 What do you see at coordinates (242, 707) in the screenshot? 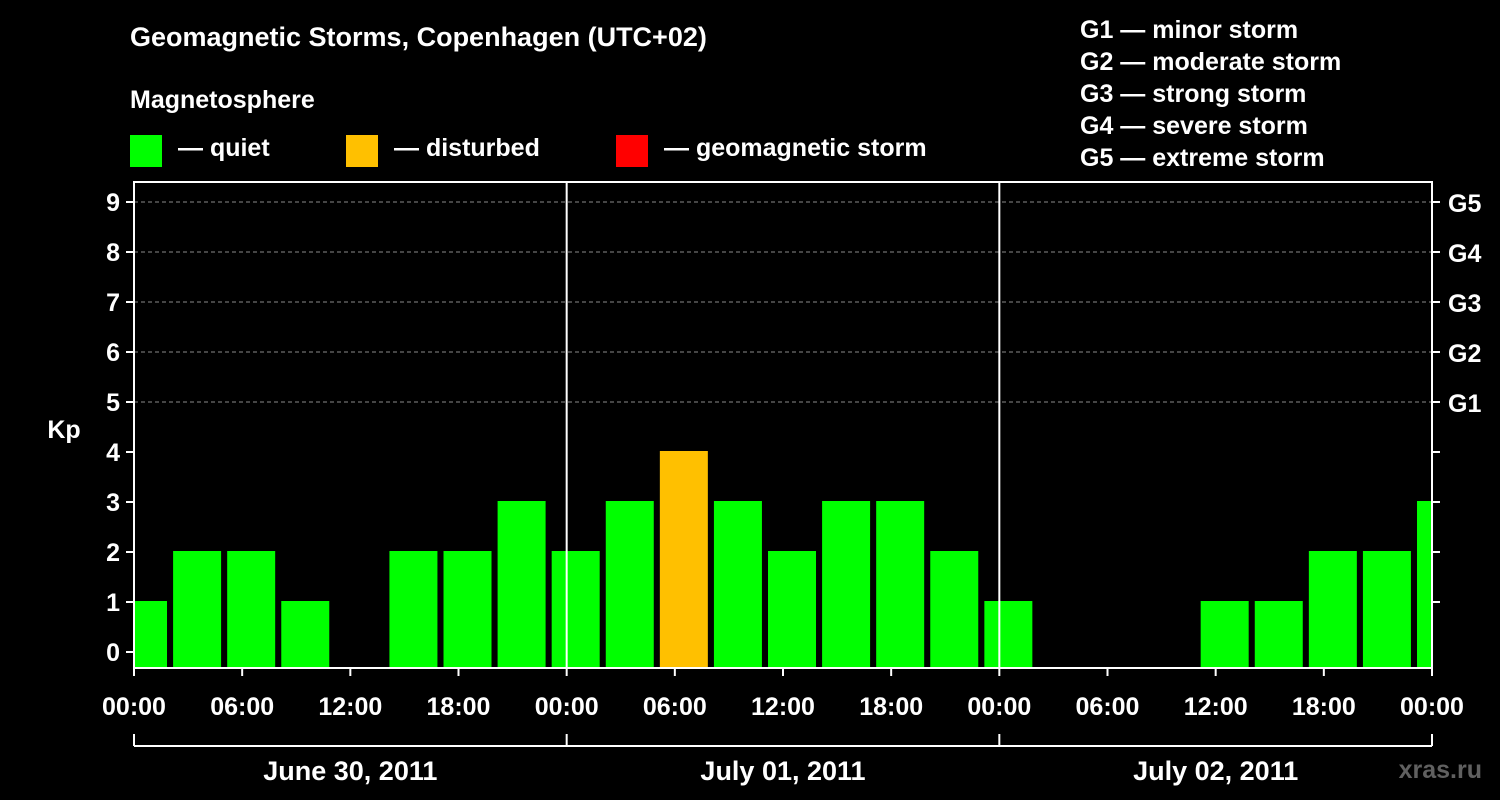
I see `x-tick-label-1: 06:00` at bounding box center [242, 707].